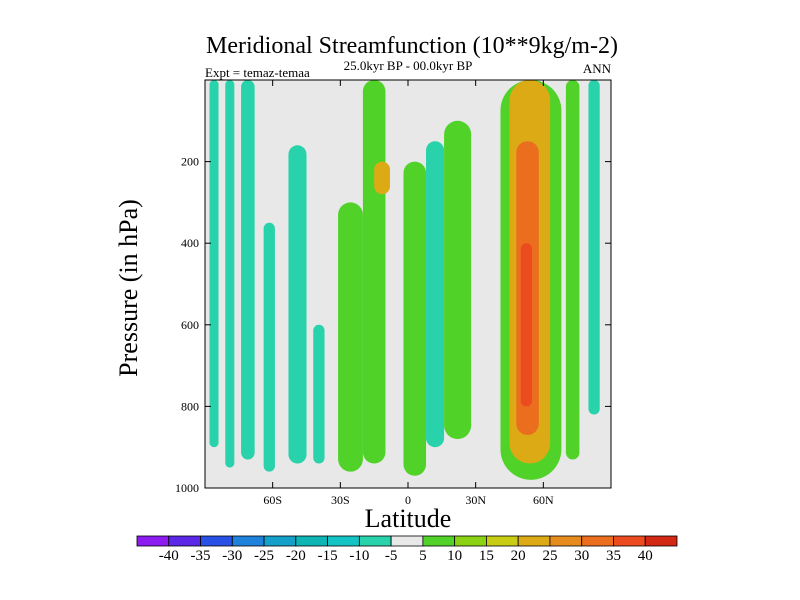  What do you see at coordinates (382, 178) in the screenshot?
I see `contour-region-orange-core-upper-south` at bounding box center [382, 178].